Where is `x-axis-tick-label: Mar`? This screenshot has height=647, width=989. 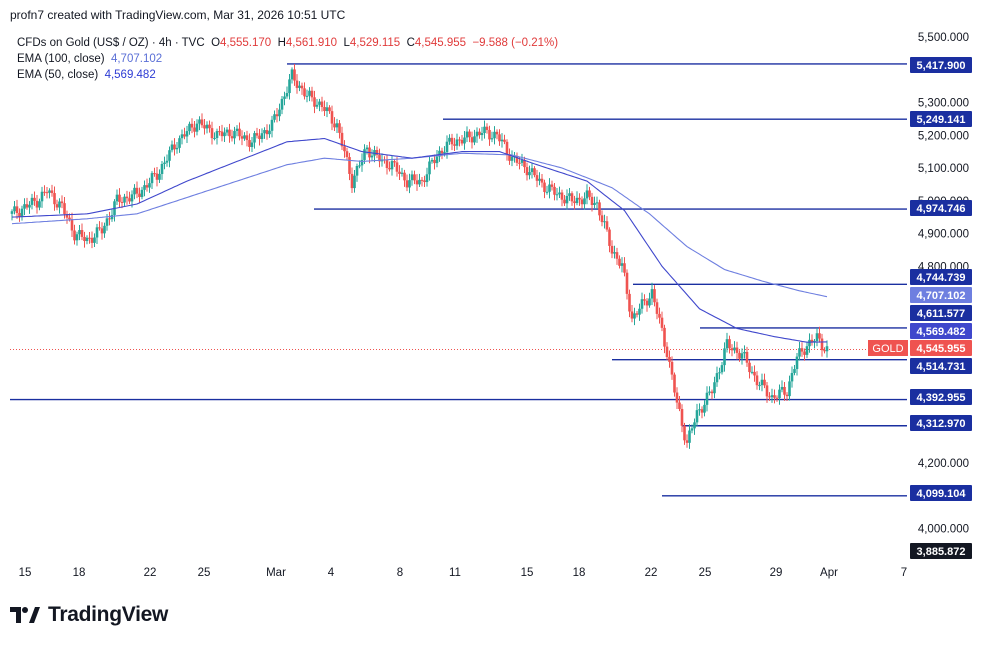
x-axis-tick-label: Mar is located at coordinates (276, 573).